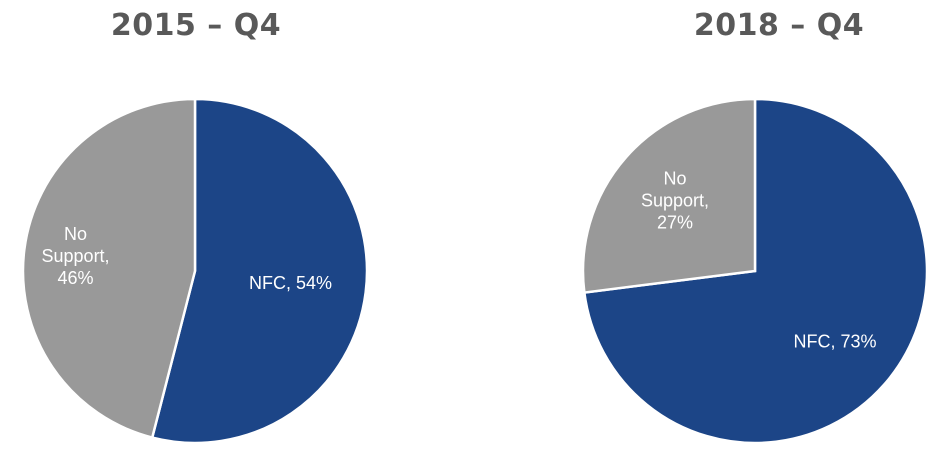 The height and width of the screenshot is (455, 950). What do you see at coordinates (290, 283) in the screenshot?
I see `pie-slice-label-nfc: NFC, 54%` at bounding box center [290, 283].